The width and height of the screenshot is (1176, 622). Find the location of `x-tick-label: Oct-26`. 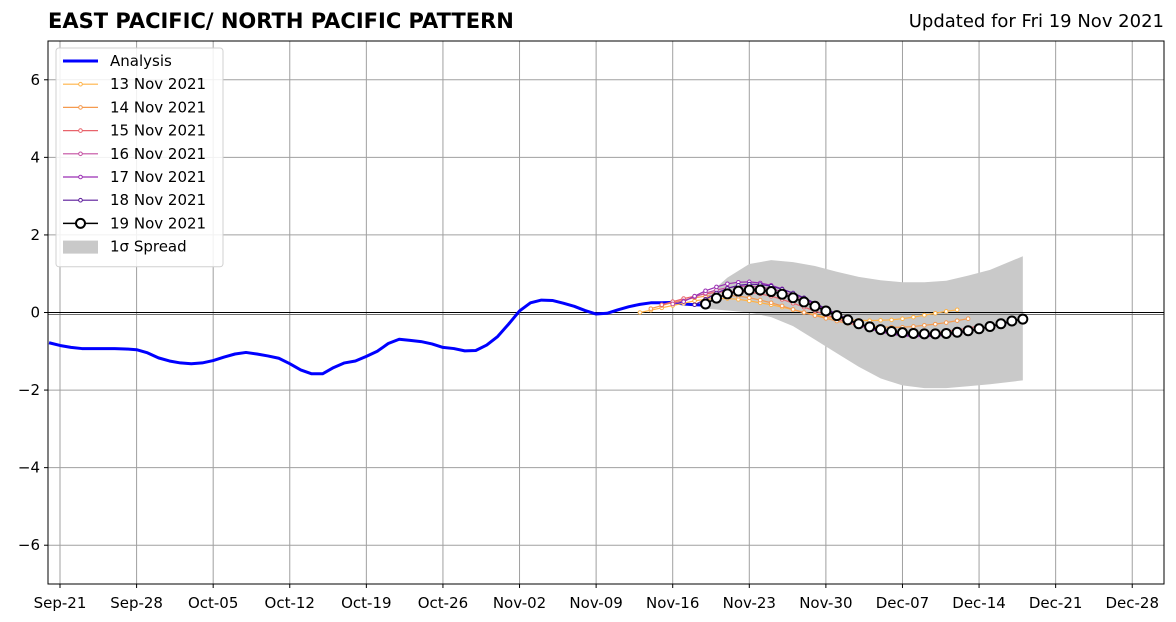

x-tick-label: Oct-26 is located at coordinates (443, 603).